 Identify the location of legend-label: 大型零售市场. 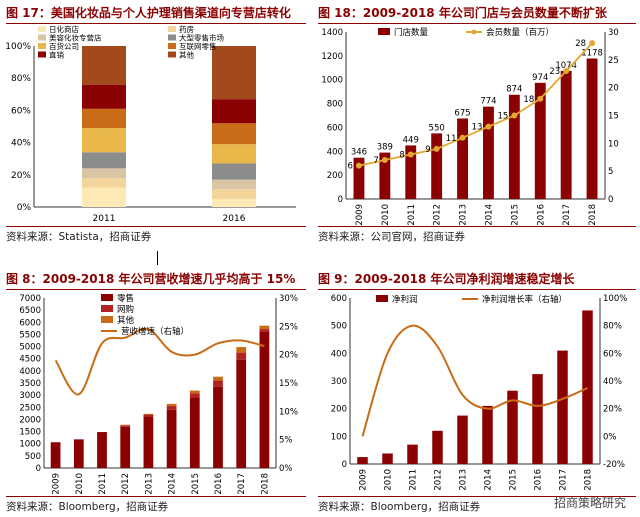
(201, 38).